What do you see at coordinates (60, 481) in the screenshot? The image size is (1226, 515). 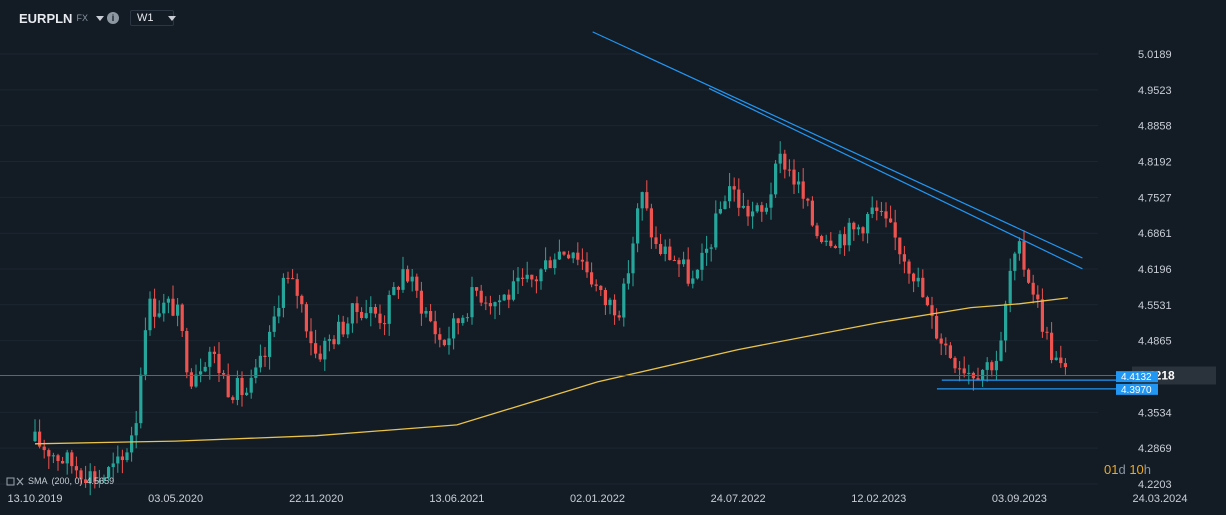 I see `indicator-legend: SMA (200, 0) 4.5659` at bounding box center [60, 481].